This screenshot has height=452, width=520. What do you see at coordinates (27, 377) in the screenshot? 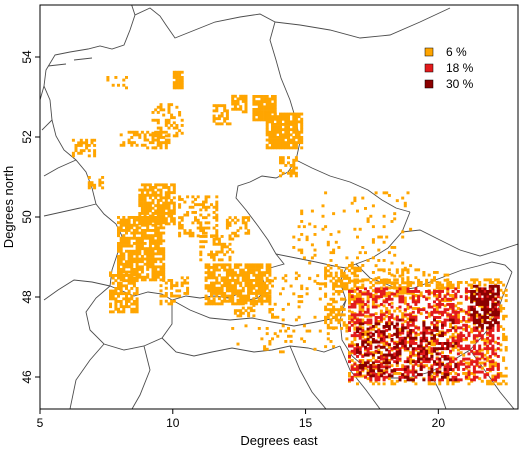
I see `y-tick-label: 46` at bounding box center [27, 377].